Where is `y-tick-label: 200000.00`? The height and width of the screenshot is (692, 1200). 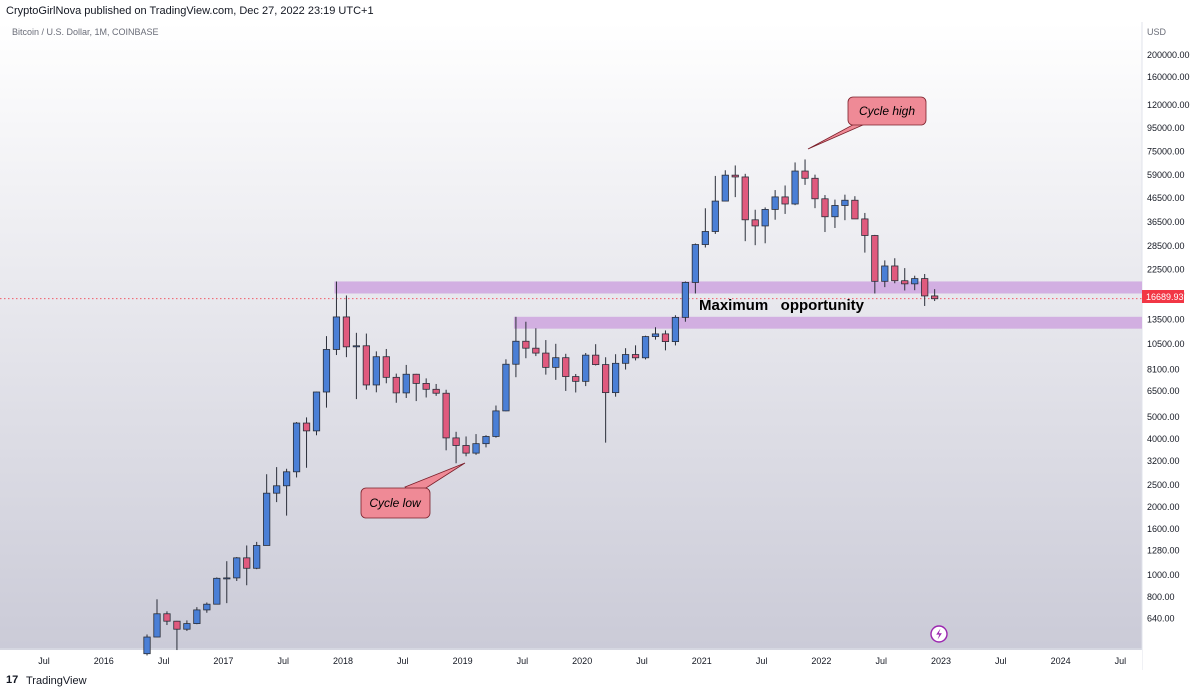
y-tick-label: 200000.00 is located at coordinates (1168, 55).